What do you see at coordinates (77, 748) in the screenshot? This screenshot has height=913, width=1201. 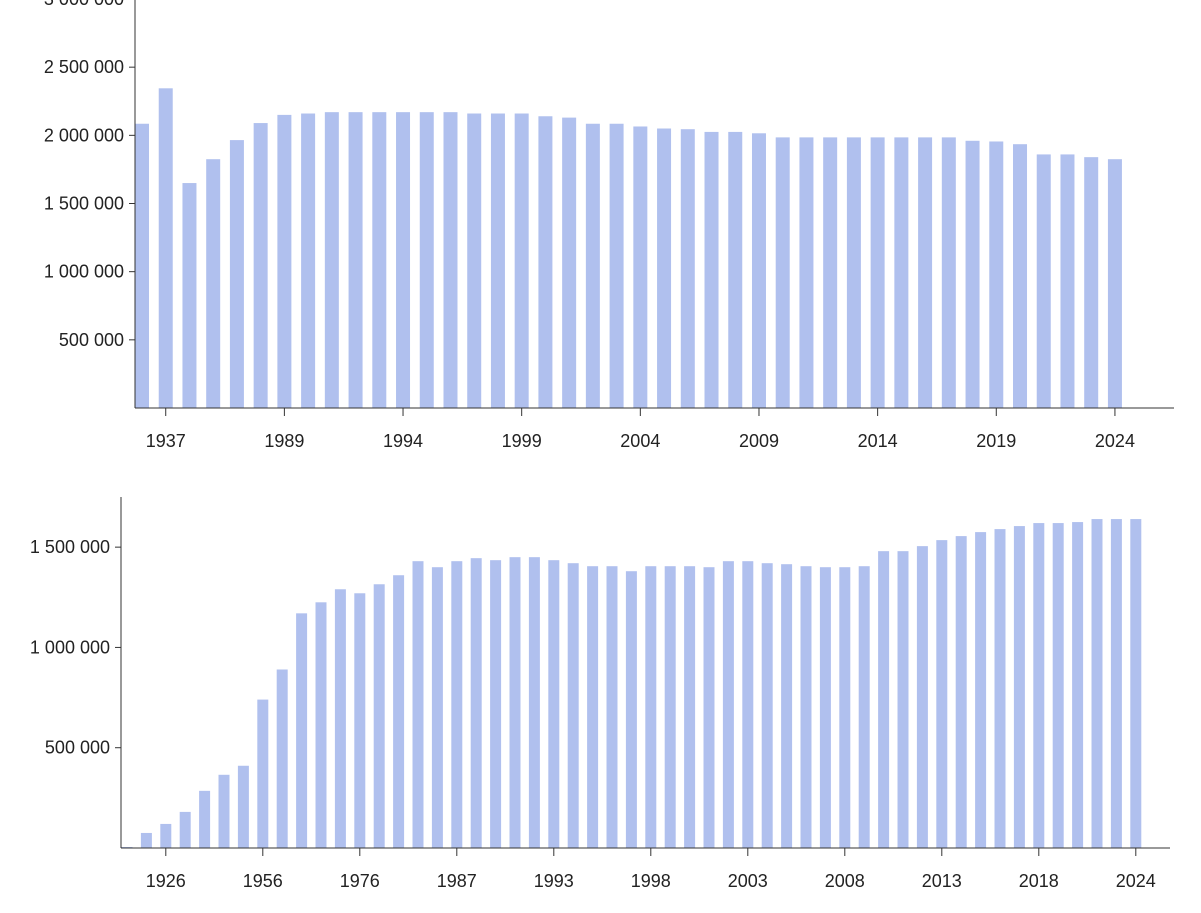 I see `y-tick-label-0: 500 000` at bounding box center [77, 748].